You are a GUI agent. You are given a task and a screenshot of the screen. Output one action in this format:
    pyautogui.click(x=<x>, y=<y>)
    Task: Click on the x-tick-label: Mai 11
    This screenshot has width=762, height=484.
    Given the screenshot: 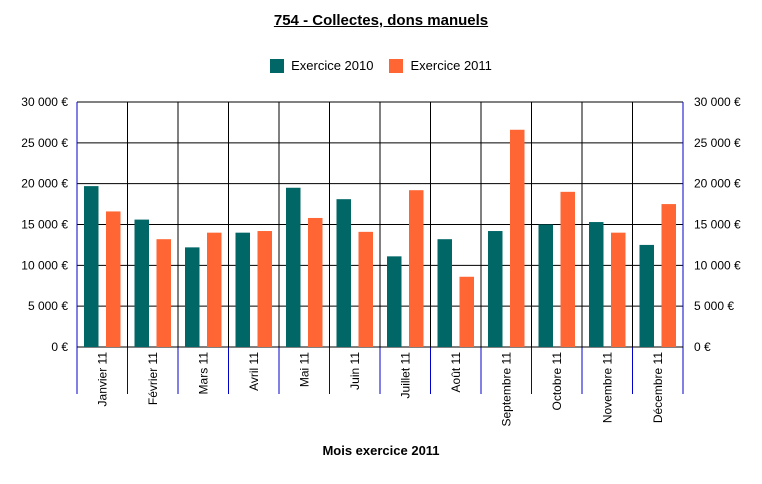 What is the action you would take?
    pyautogui.click(x=304, y=369)
    